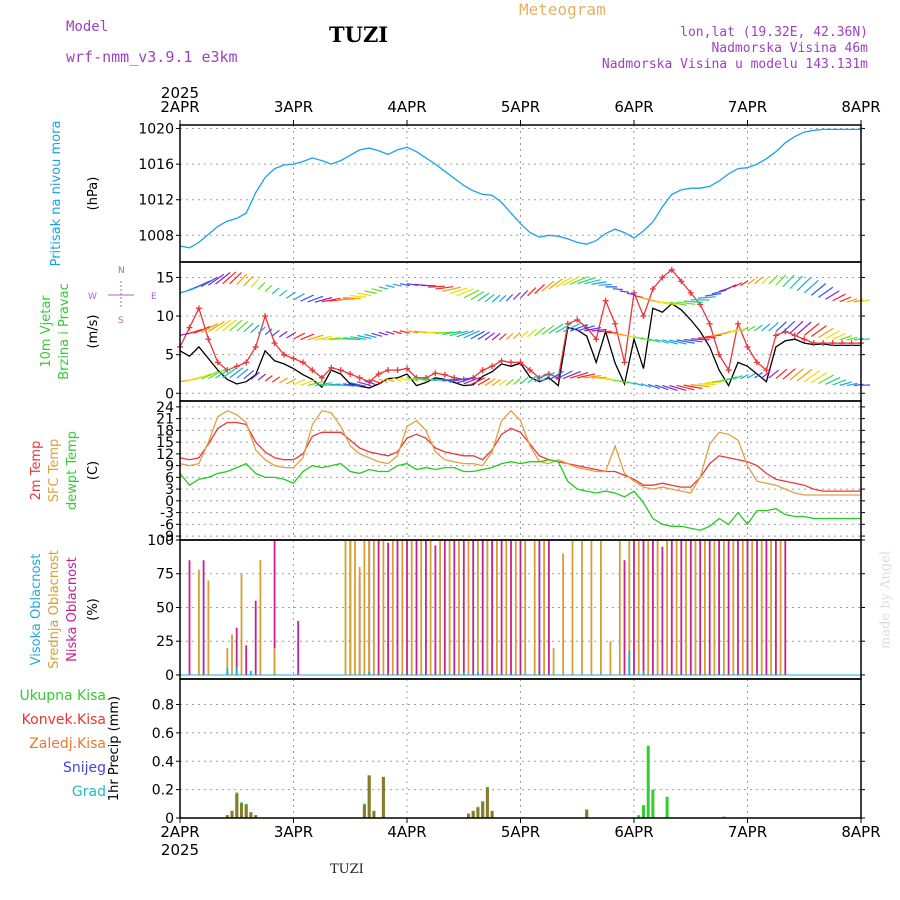 Image resolution: width=900 pixels, height=900 pixels. What do you see at coordinates (180, 850) in the screenshot?
I see `year-label-bottom: 2025` at bounding box center [180, 850].